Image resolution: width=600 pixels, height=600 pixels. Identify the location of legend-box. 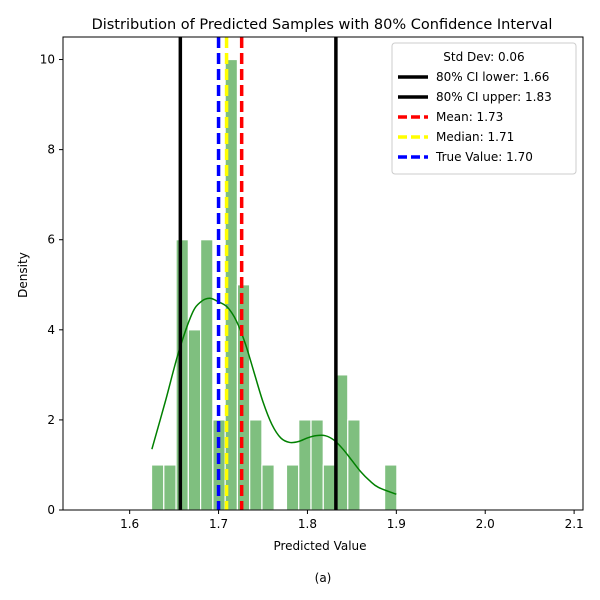
(484, 108).